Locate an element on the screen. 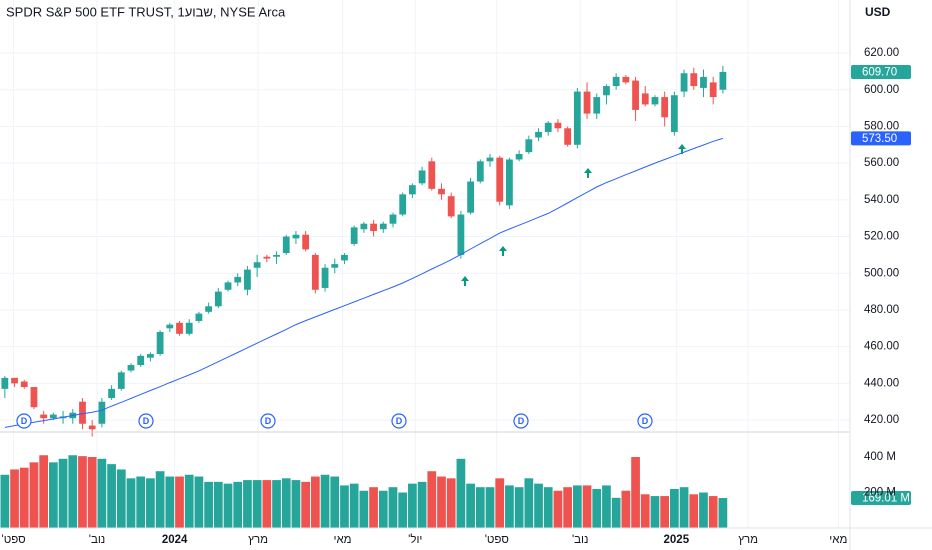  volume-pane is located at coordinates (364, 491).